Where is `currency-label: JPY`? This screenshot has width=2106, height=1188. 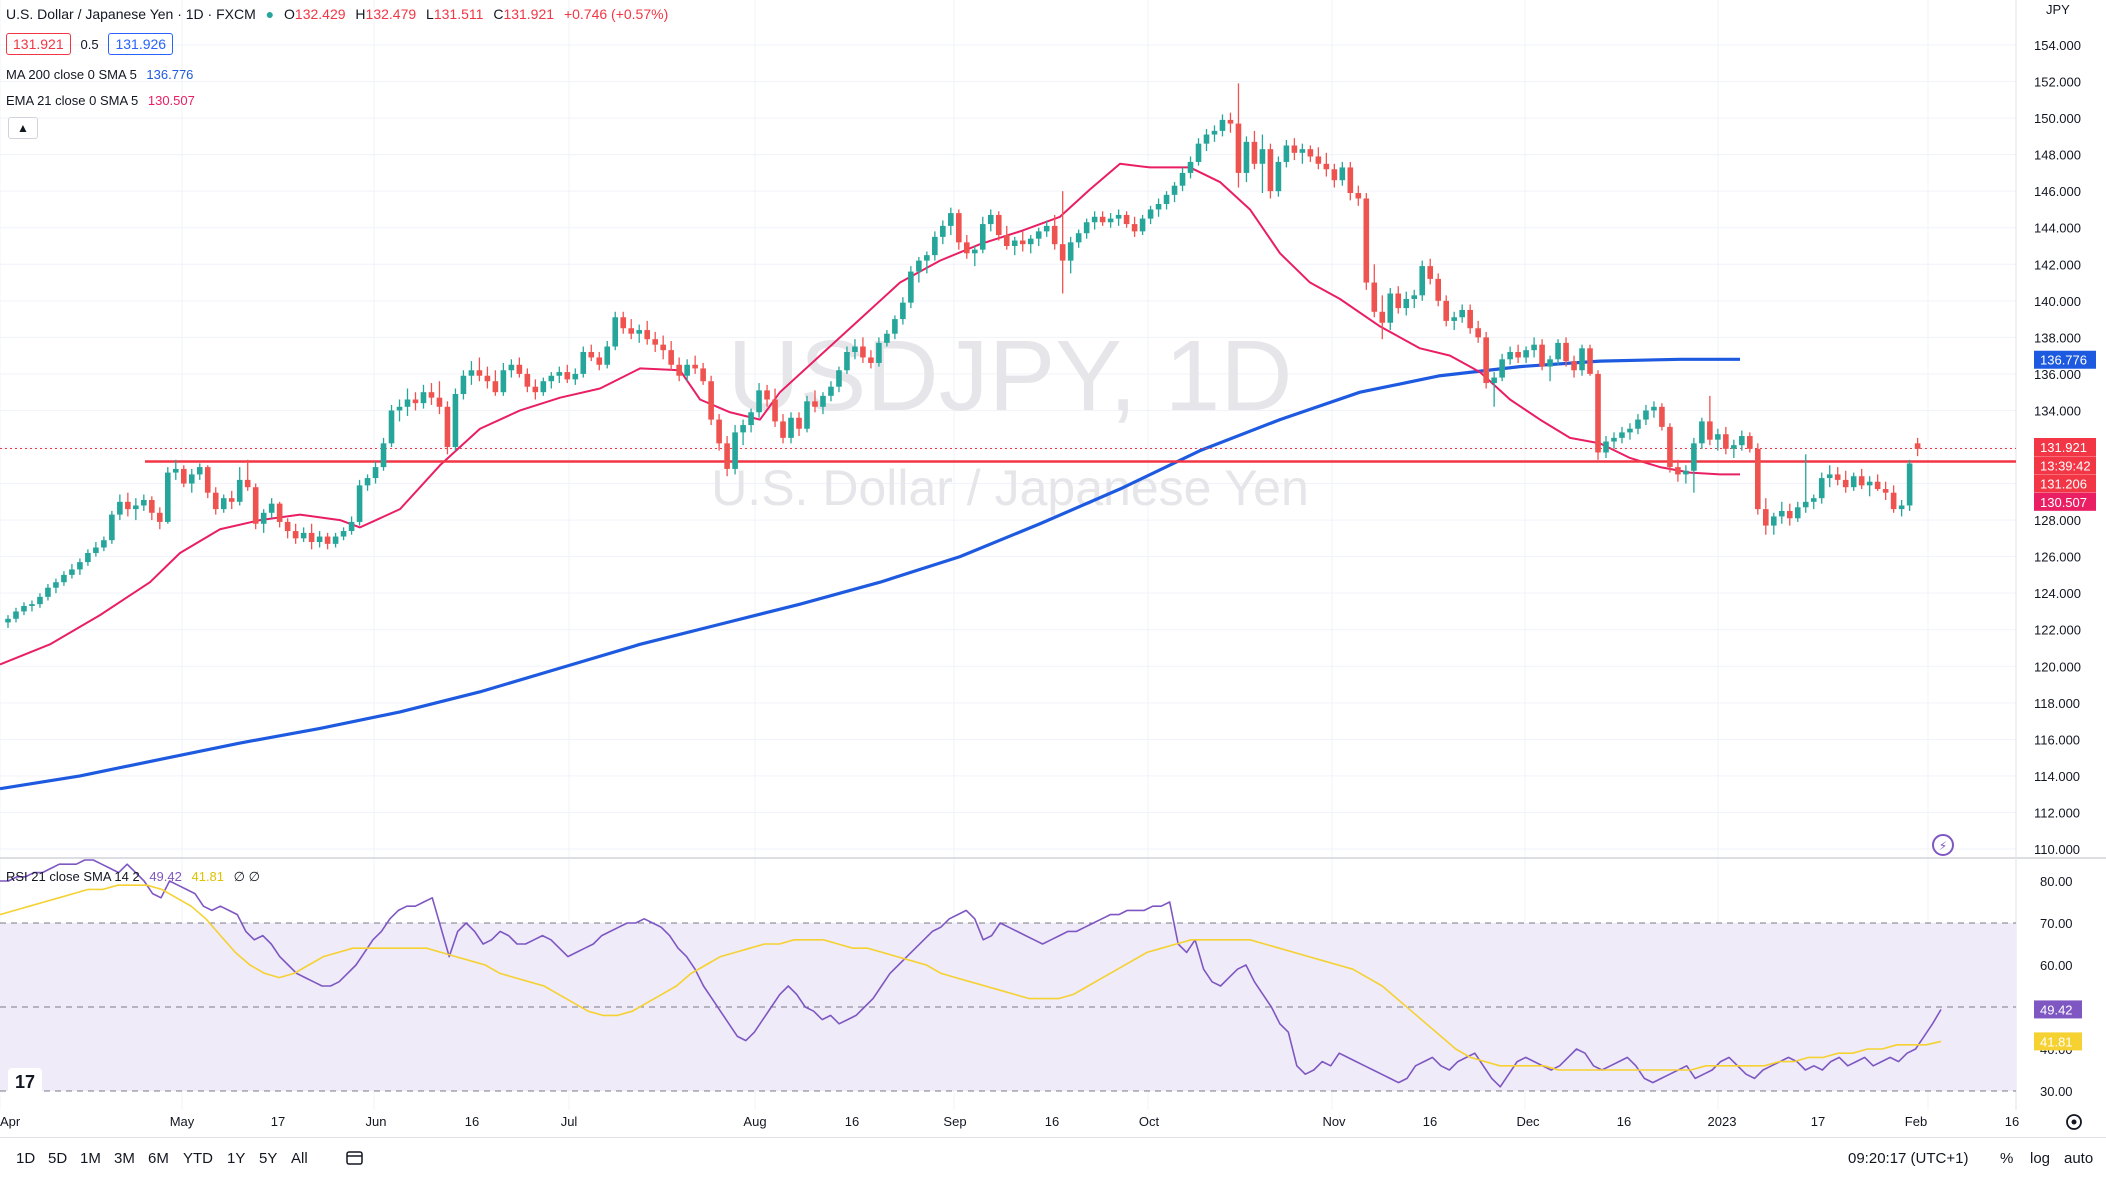 currency-label: JPY is located at coordinates (2058, 9).